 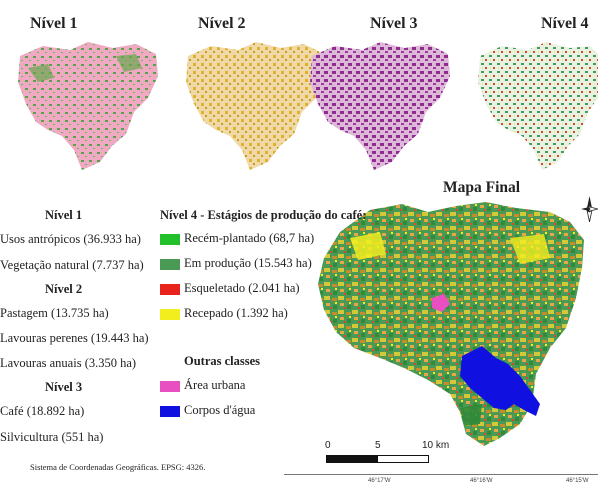 I want to click on scale-bar, so click(x=377, y=459).